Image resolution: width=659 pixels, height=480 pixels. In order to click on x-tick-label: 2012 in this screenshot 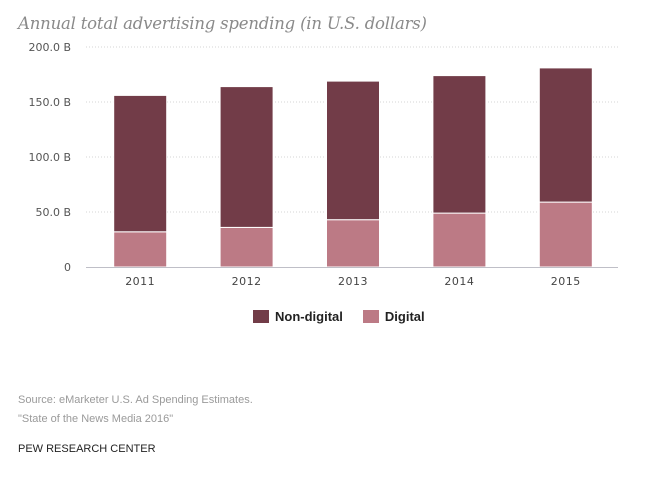, I will do `click(247, 281)`.